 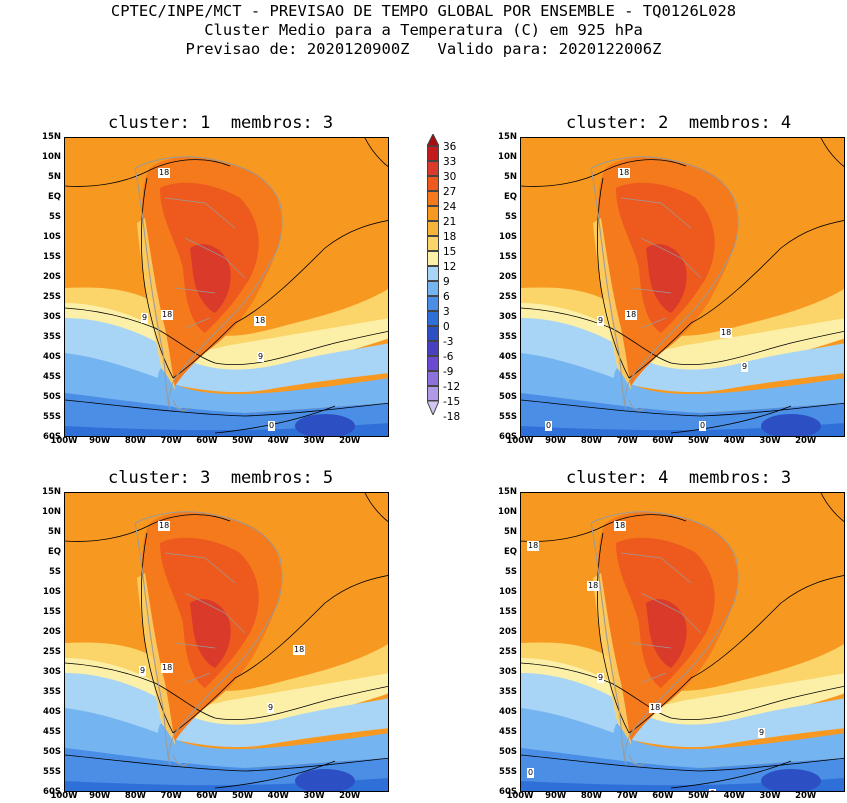 I want to click on panel-title-1: cluster: 1 membros: 3, so click(x=221, y=123).